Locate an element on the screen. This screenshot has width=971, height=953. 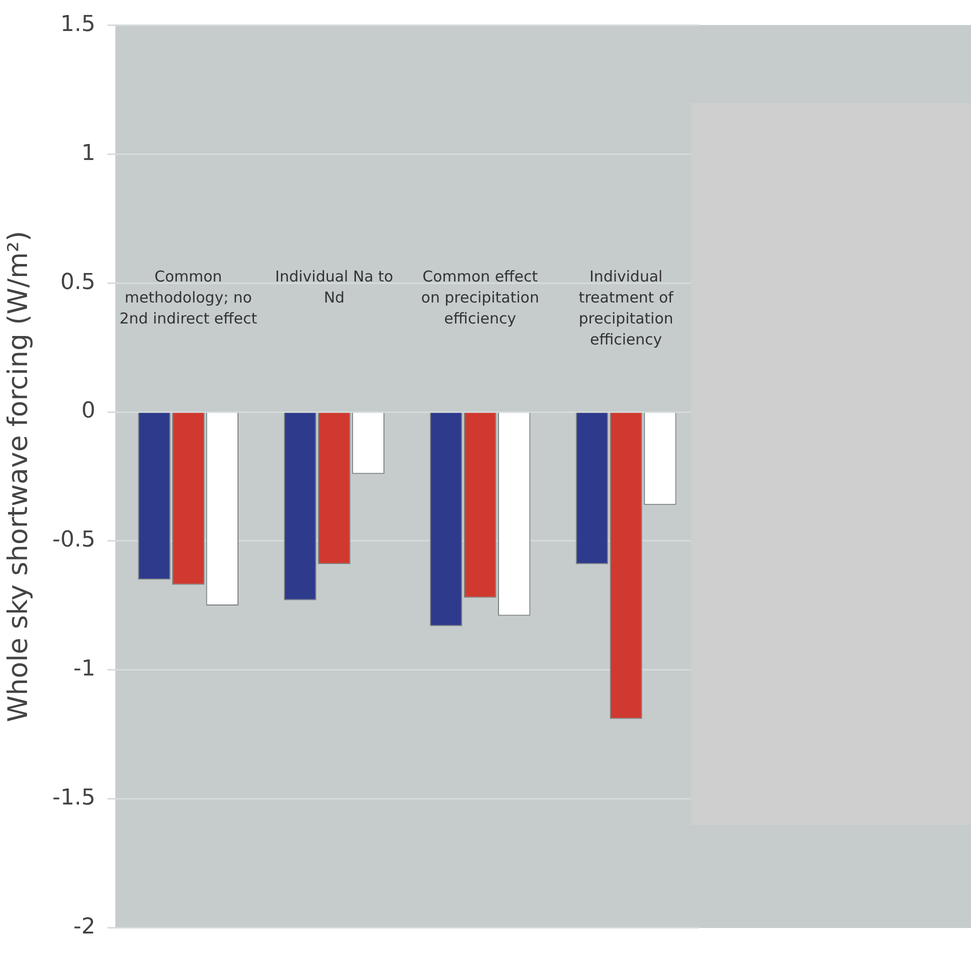
y-tick-label: -1.5 is located at coordinates (74, 798).